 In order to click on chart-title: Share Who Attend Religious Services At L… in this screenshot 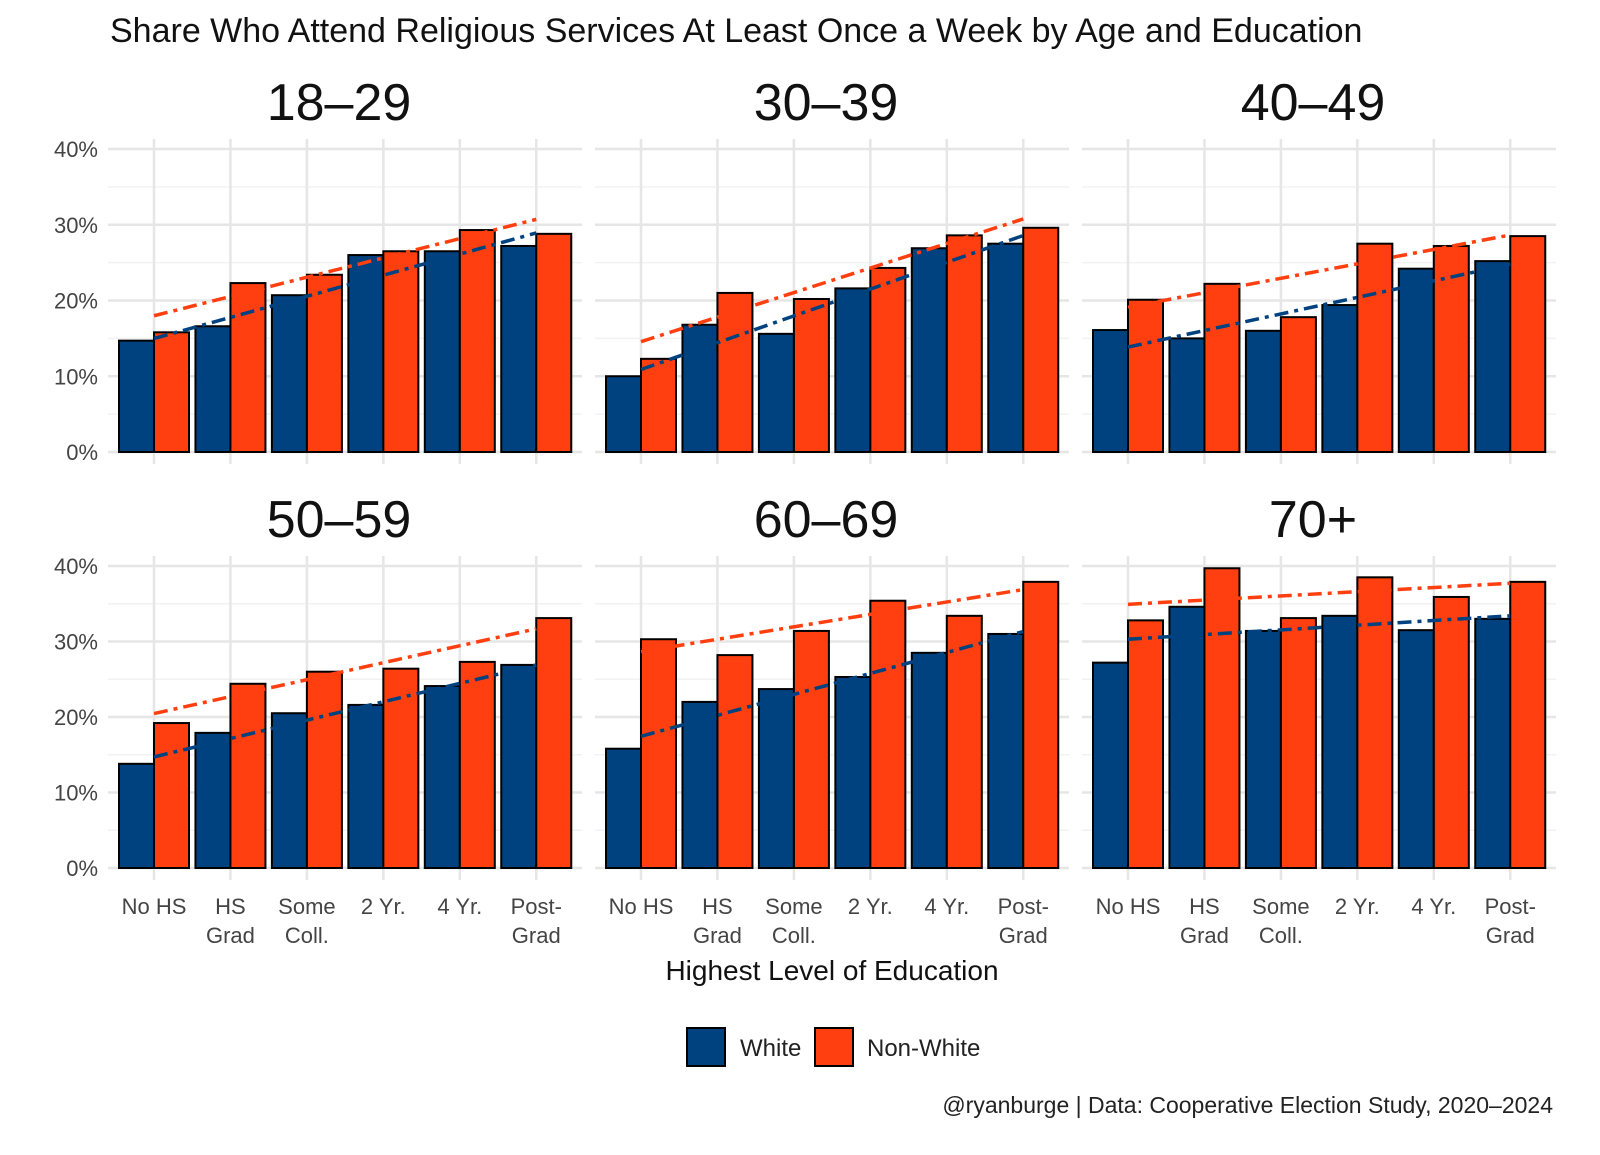, I will do `click(736, 31)`.